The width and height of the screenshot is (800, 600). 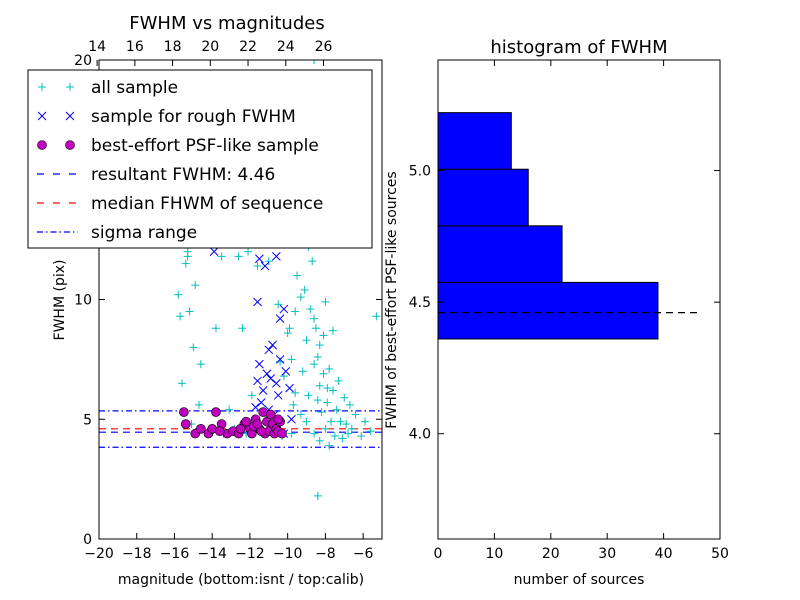 What do you see at coordinates (276, 256) in the screenshot?
I see `point-1-3-b` at bounding box center [276, 256].